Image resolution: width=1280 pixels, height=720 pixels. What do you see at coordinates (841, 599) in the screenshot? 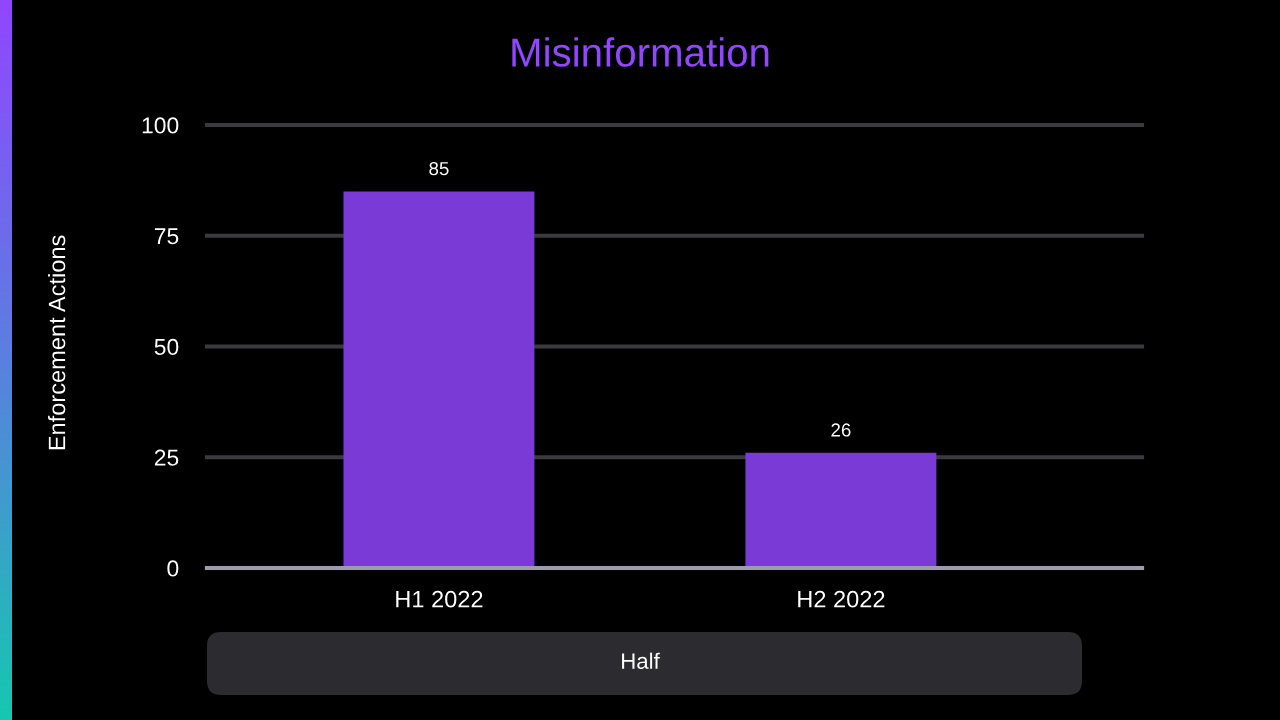
I see `x-tick-label: H2 2022` at bounding box center [841, 599].